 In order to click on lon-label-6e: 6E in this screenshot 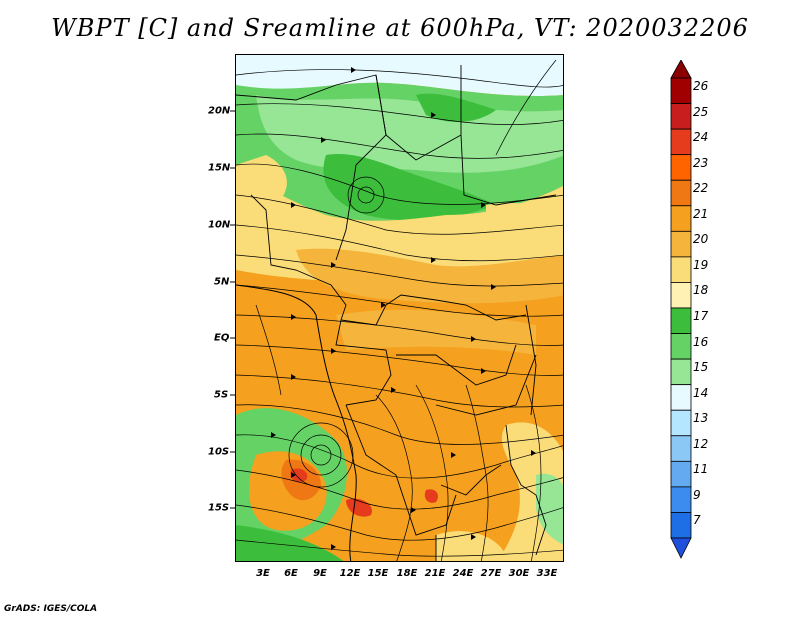, I will do `click(291, 573)`.